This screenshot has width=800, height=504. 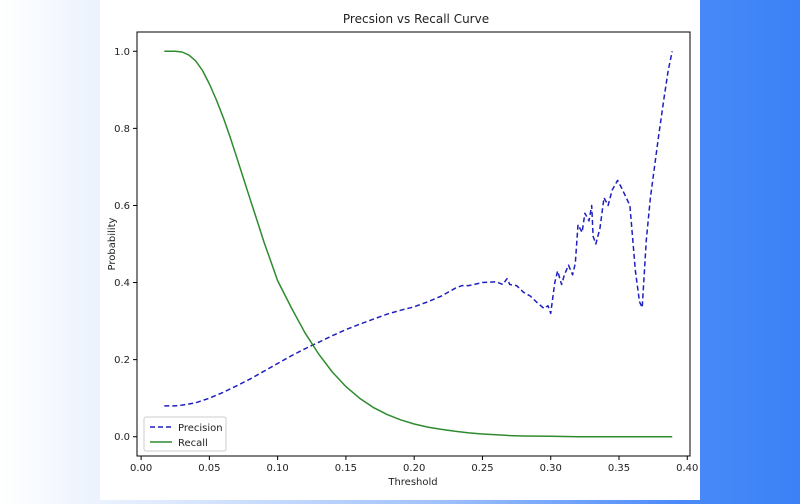 What do you see at coordinates (122, 360) in the screenshot?
I see `y-tick-label: 0.2` at bounding box center [122, 360].